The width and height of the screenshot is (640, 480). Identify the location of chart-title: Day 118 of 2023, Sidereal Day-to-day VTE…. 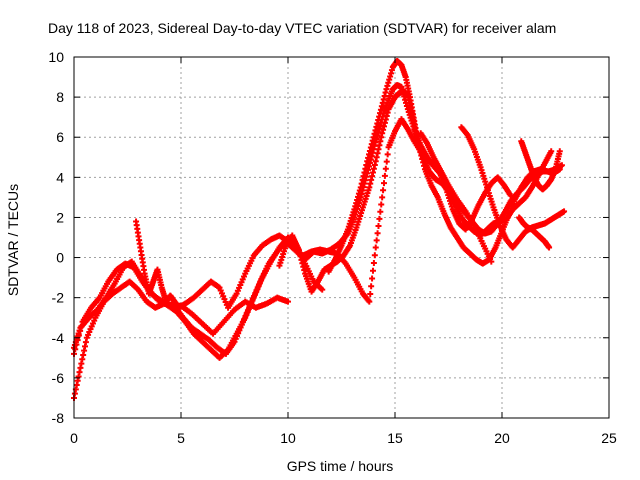
(302, 28).